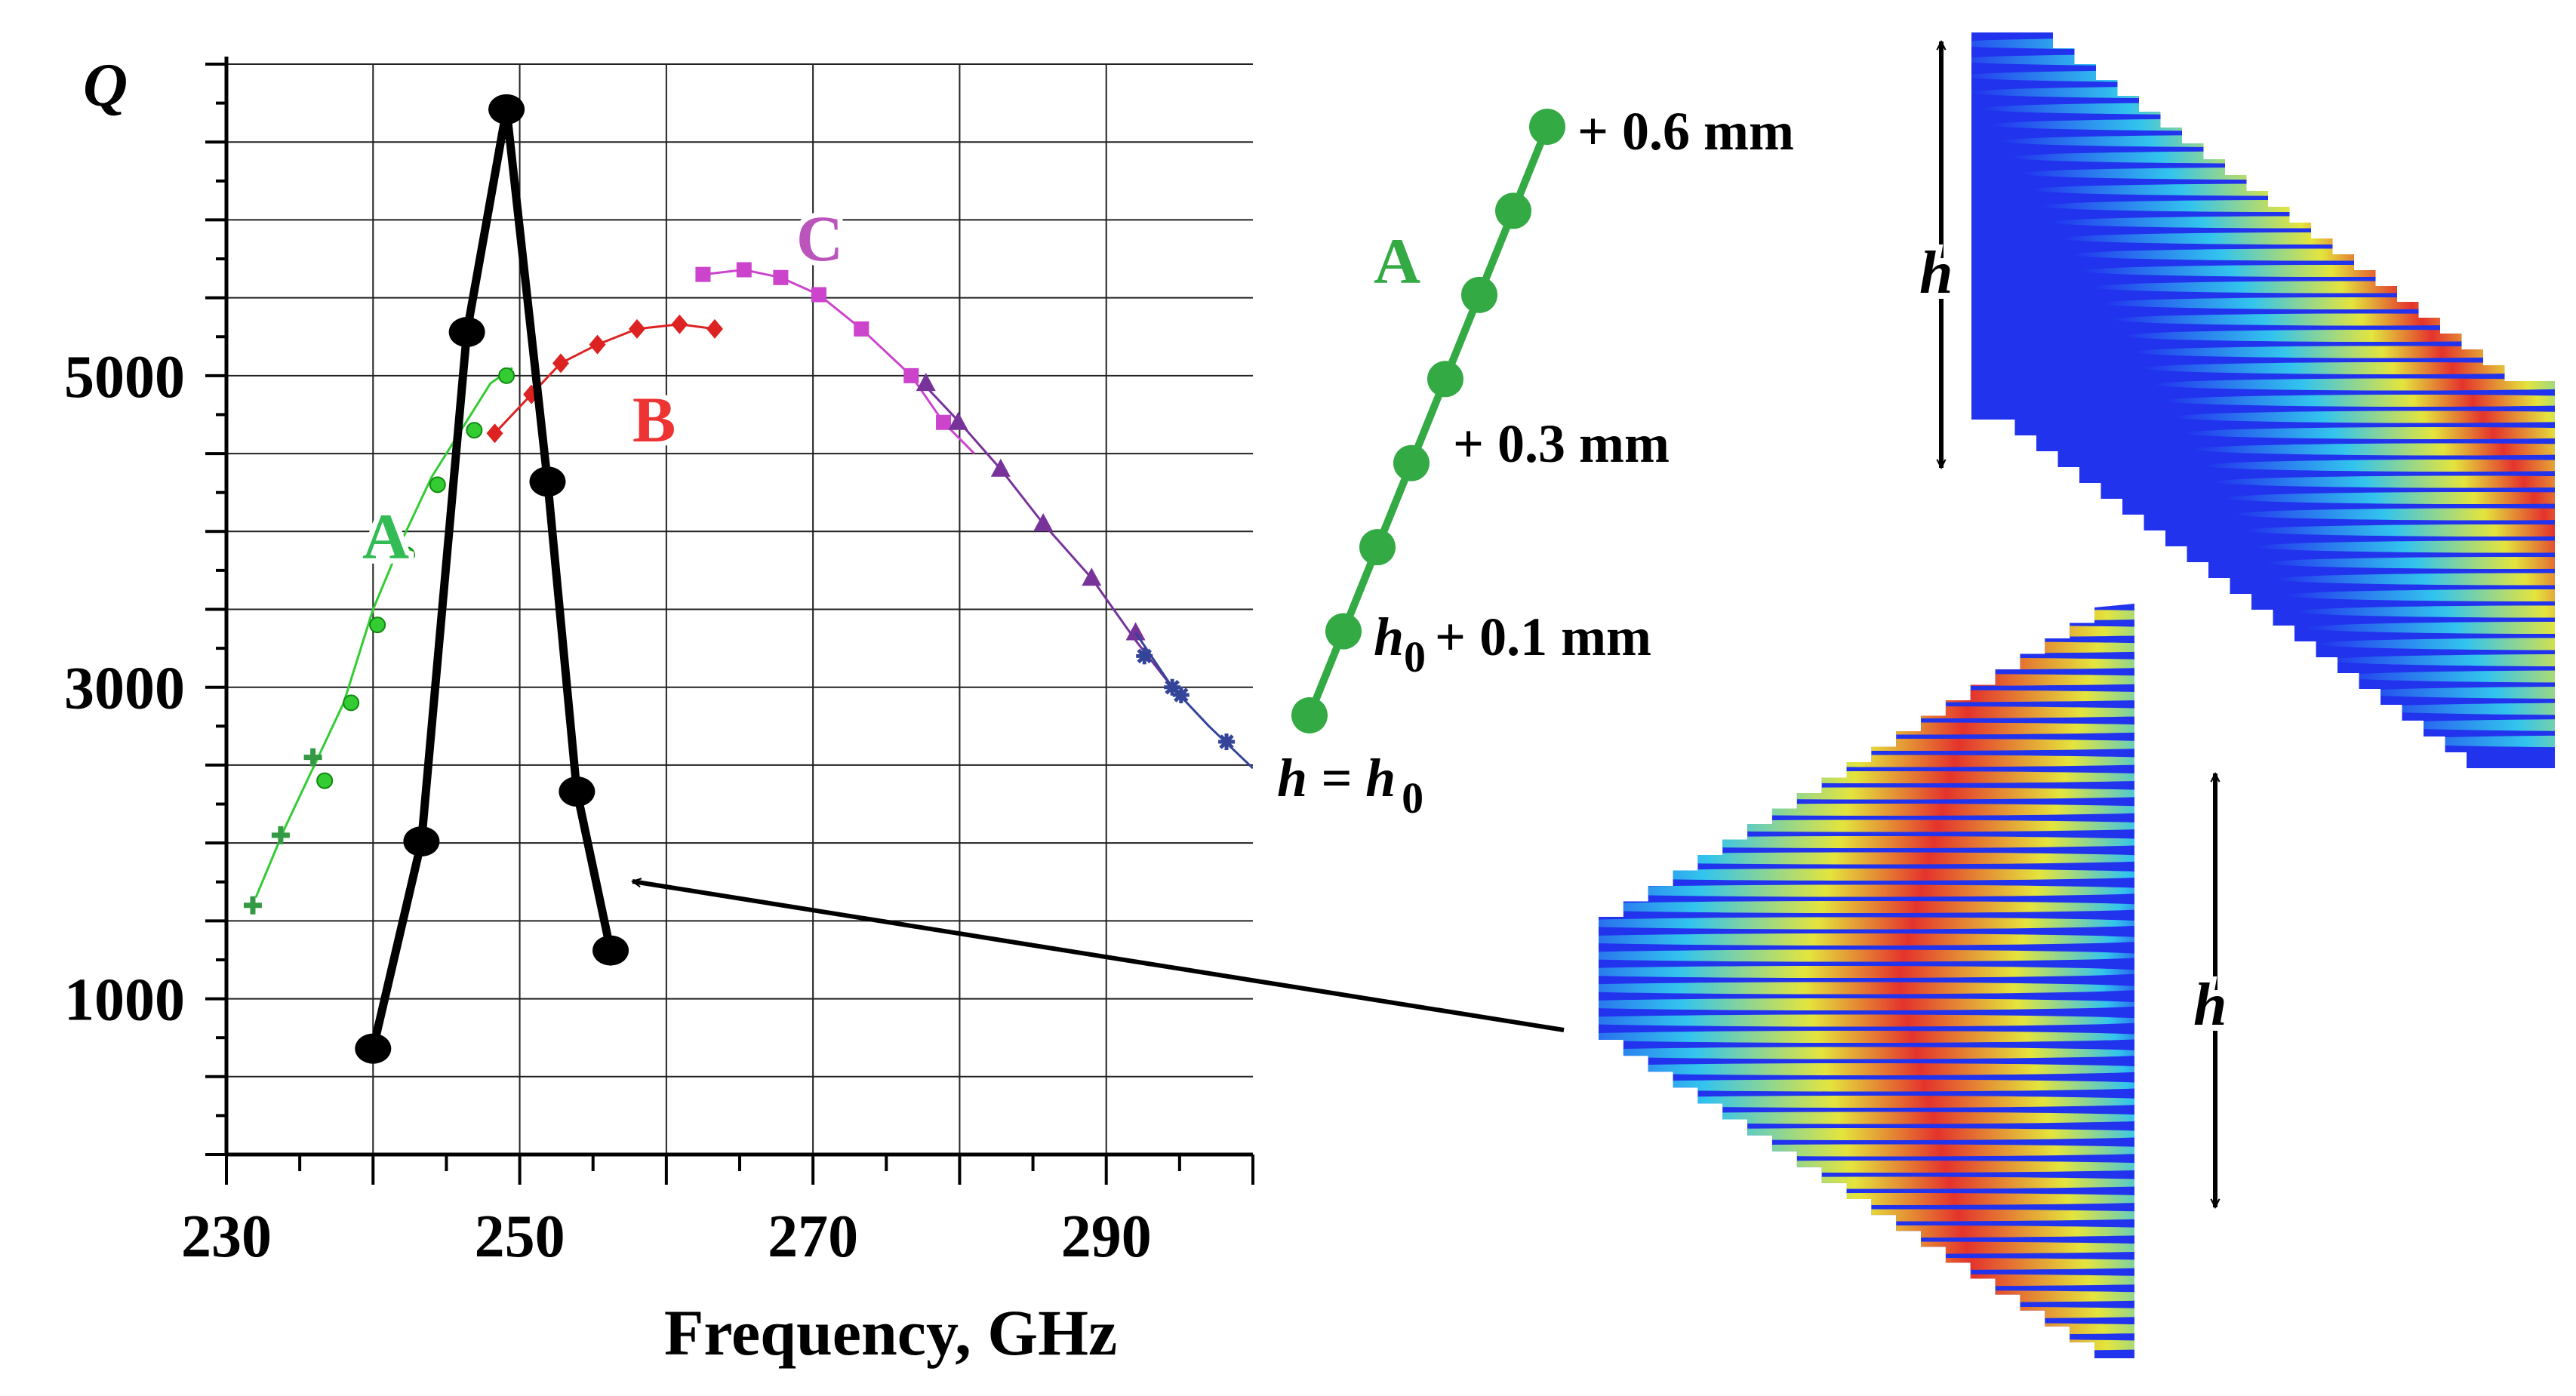 The height and width of the screenshot is (1396, 2576). What do you see at coordinates (813, 1237) in the screenshot?
I see `x-tick-label: 270` at bounding box center [813, 1237].